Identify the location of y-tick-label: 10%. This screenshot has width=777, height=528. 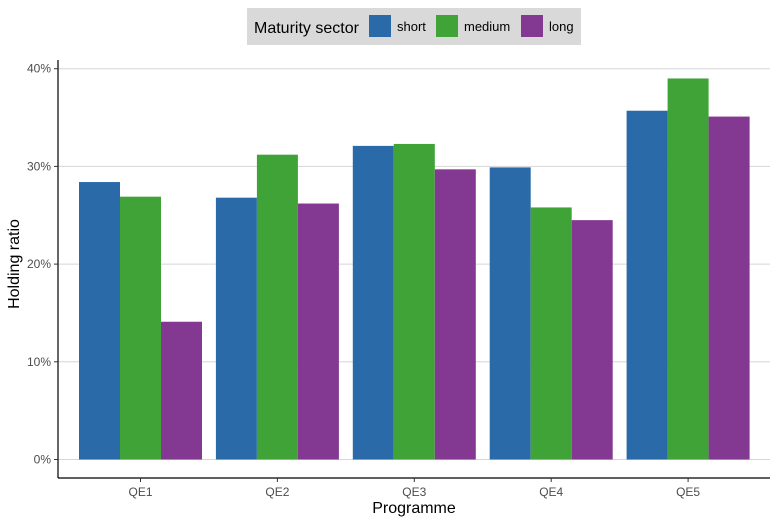
(39, 362).